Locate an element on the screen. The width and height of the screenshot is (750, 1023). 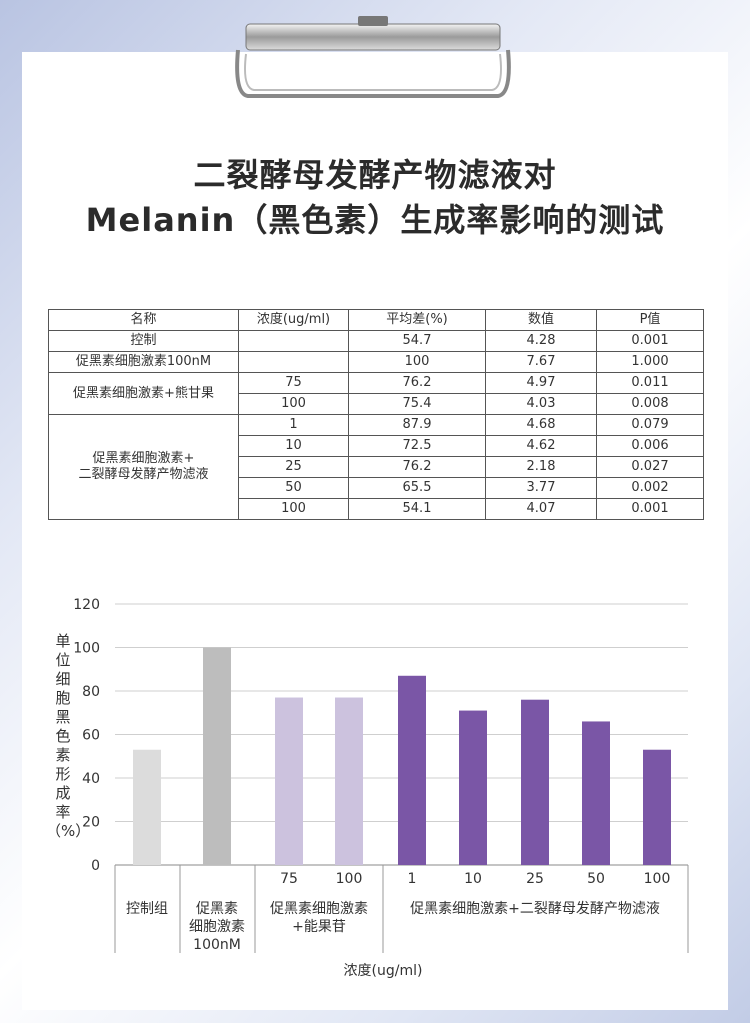
y-axis-label-char: 细 is located at coordinates (63, 679).